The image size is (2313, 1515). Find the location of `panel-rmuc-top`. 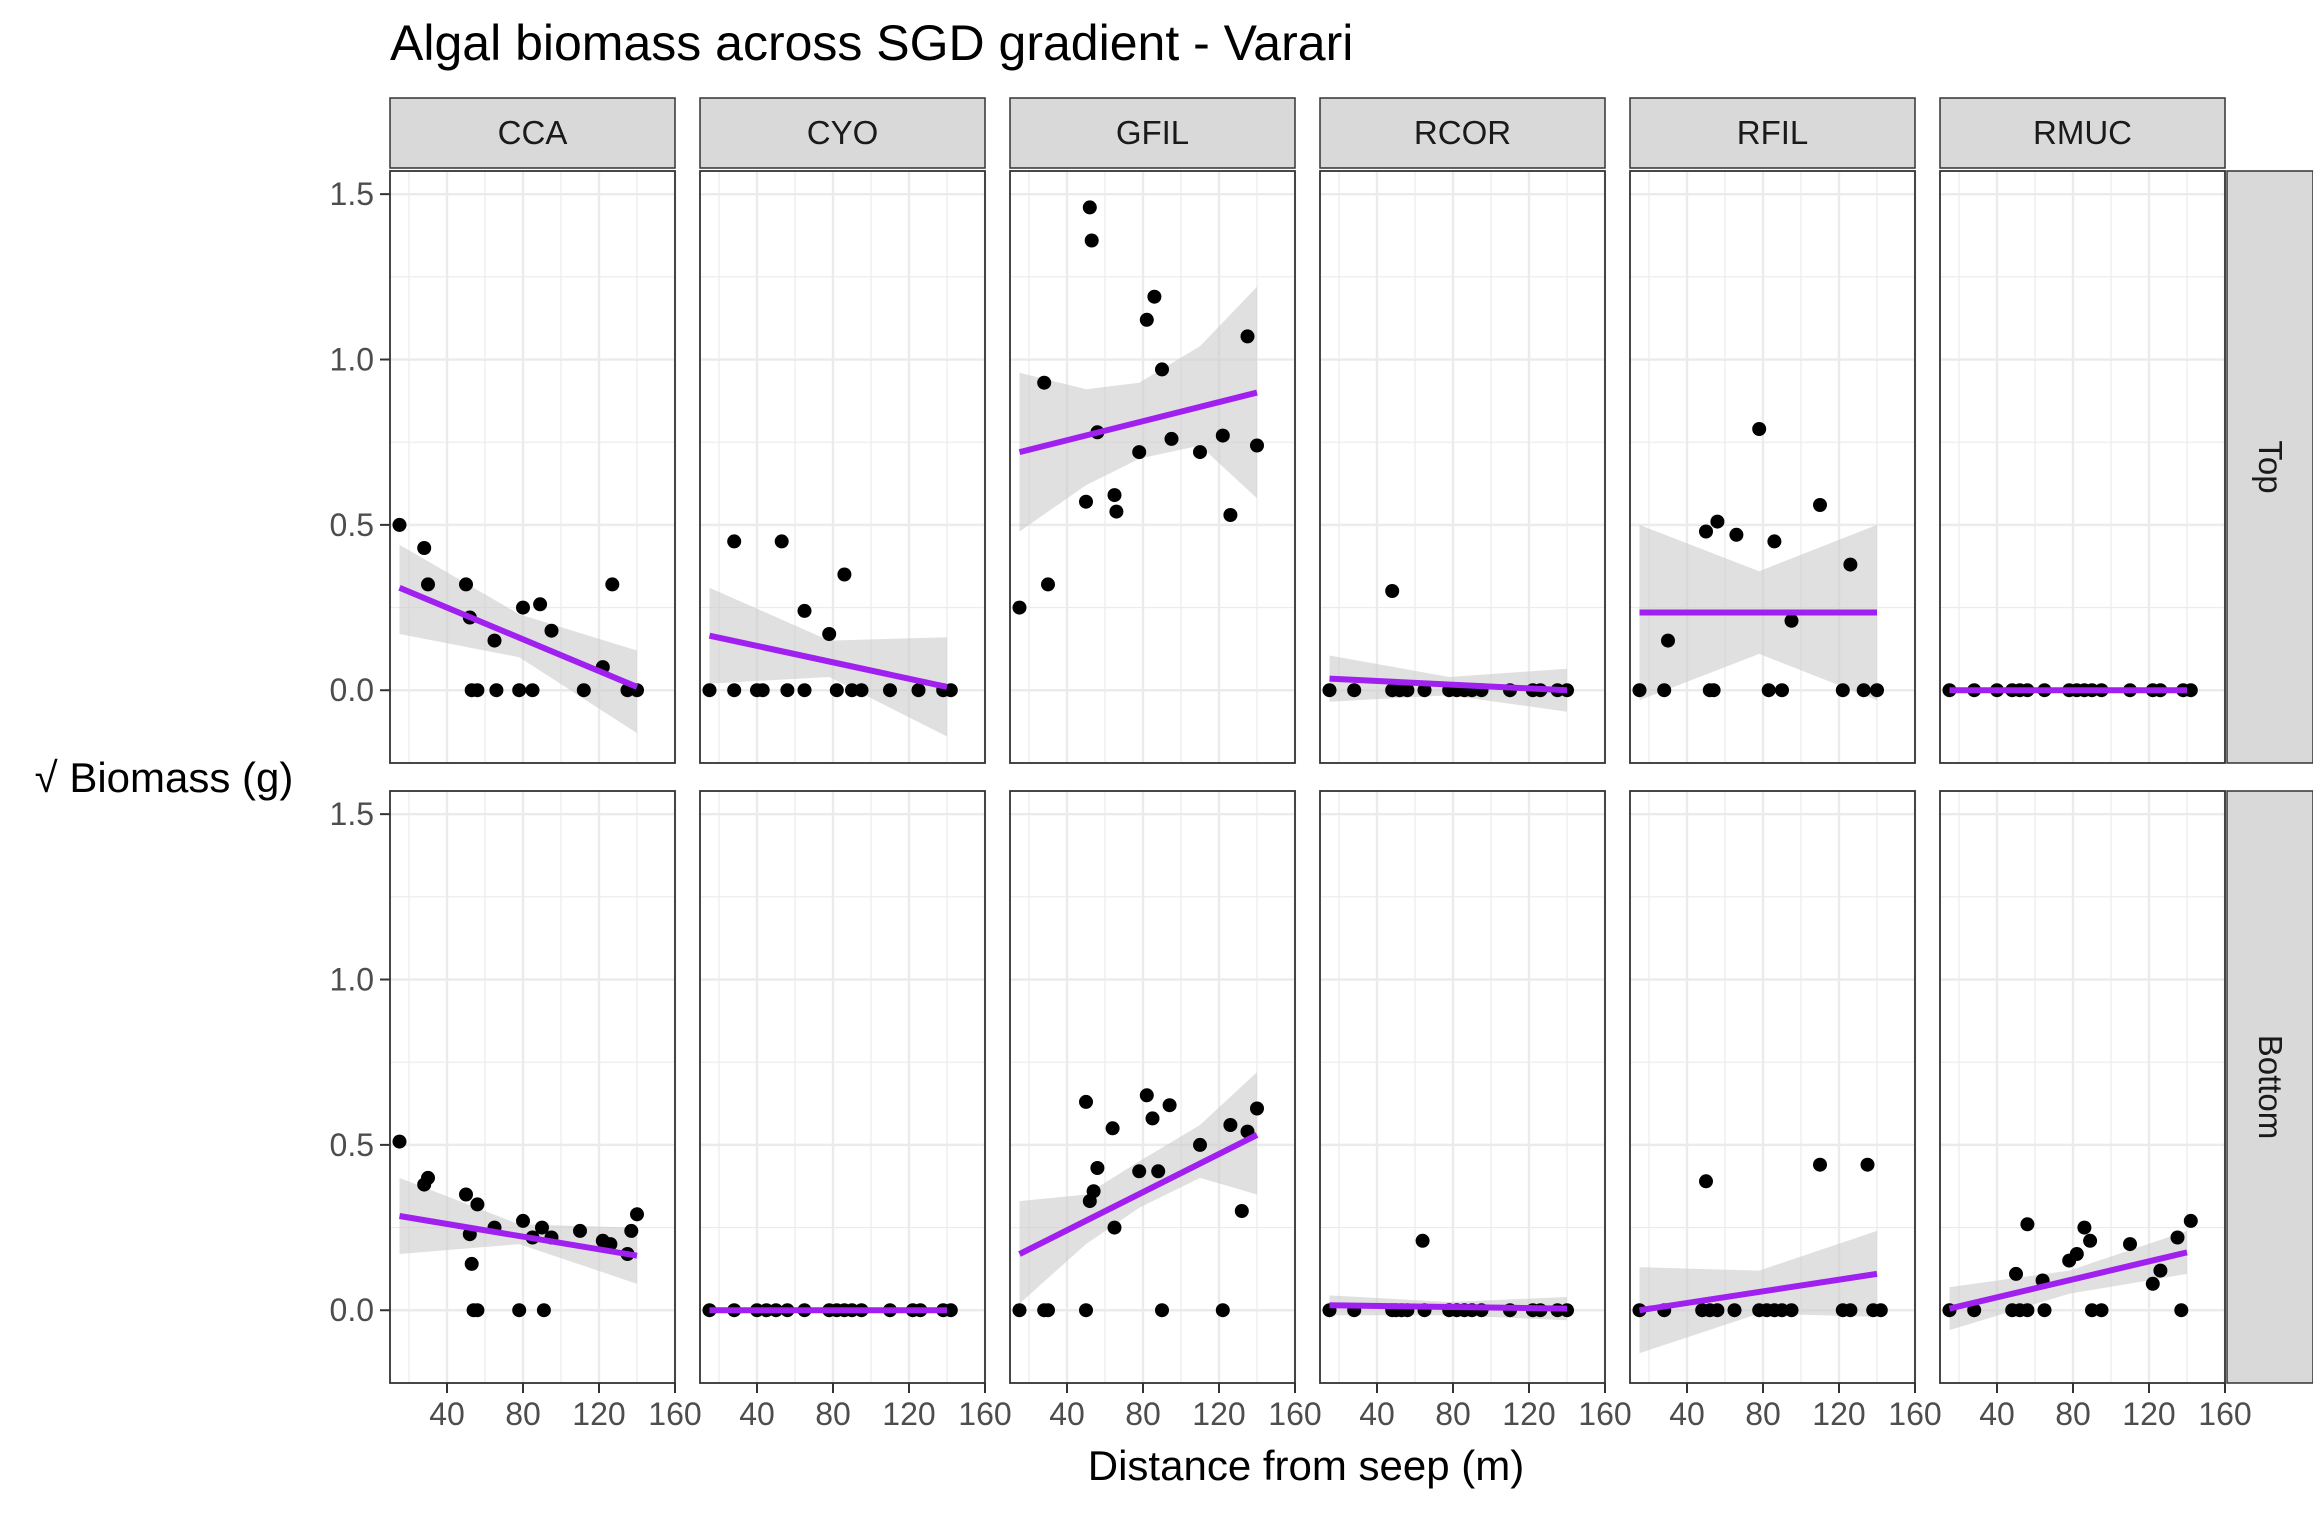

panel-rmuc-top is located at coordinates (2083, 467).